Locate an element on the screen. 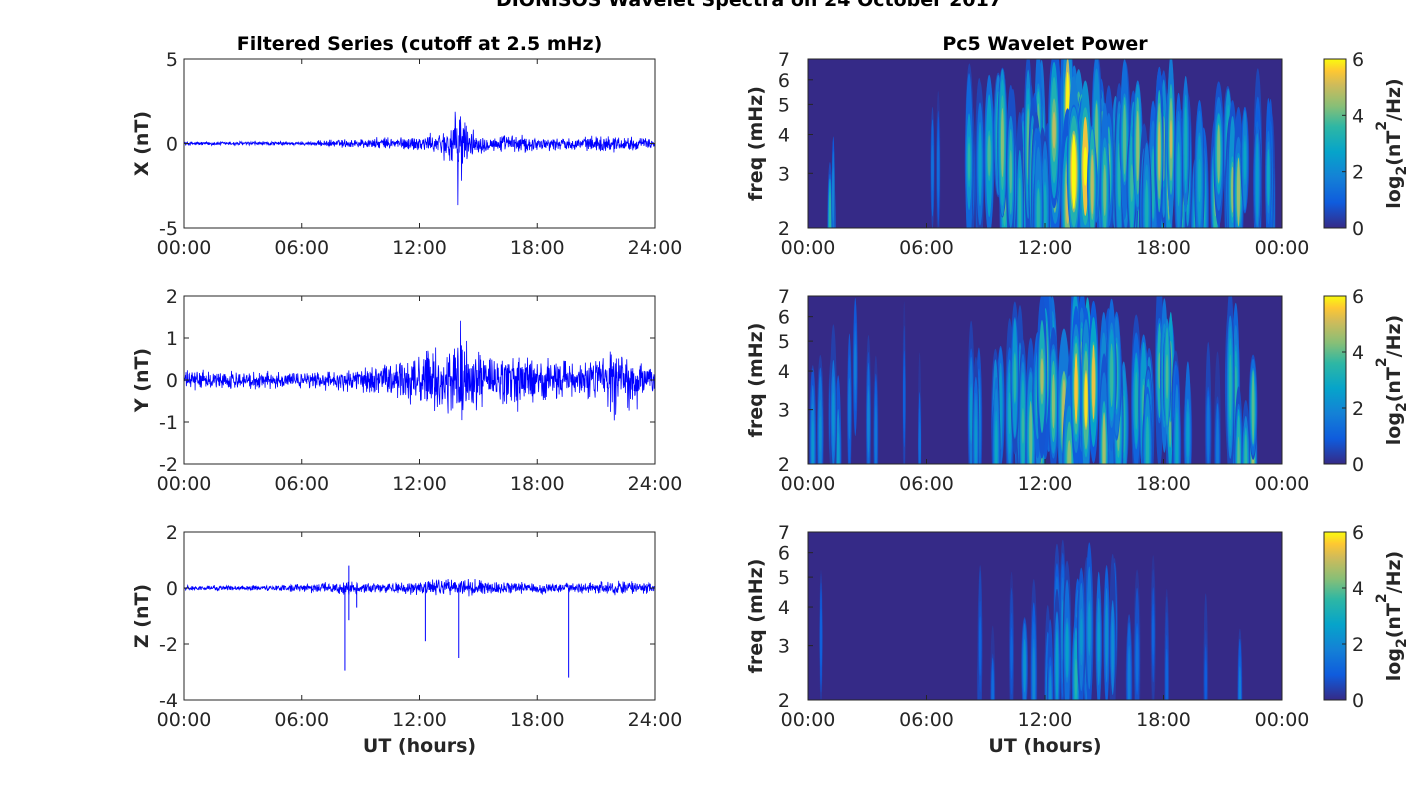 This screenshot has width=1418, height=788. xlabel: UT (hours) is located at coordinates (1044, 746).